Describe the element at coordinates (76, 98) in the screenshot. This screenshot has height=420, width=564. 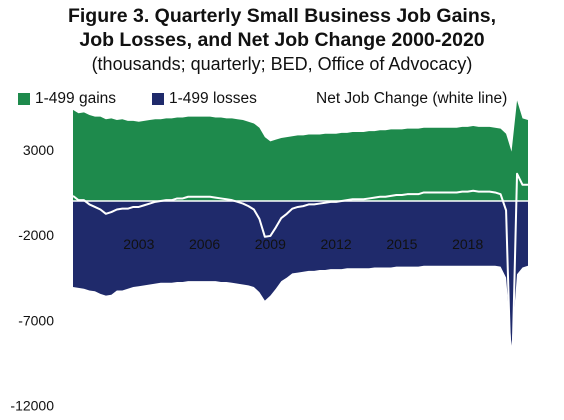
I see `legend-label-gains: 1-499 gains` at that location.